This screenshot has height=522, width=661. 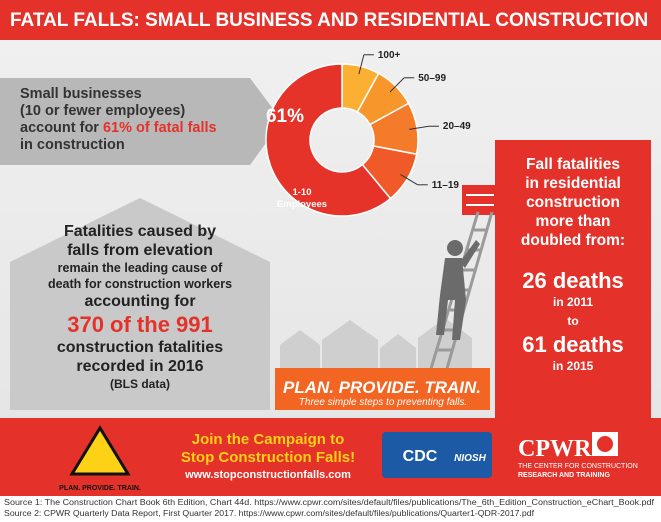 I want to click on header-band, so click(x=330, y=20).